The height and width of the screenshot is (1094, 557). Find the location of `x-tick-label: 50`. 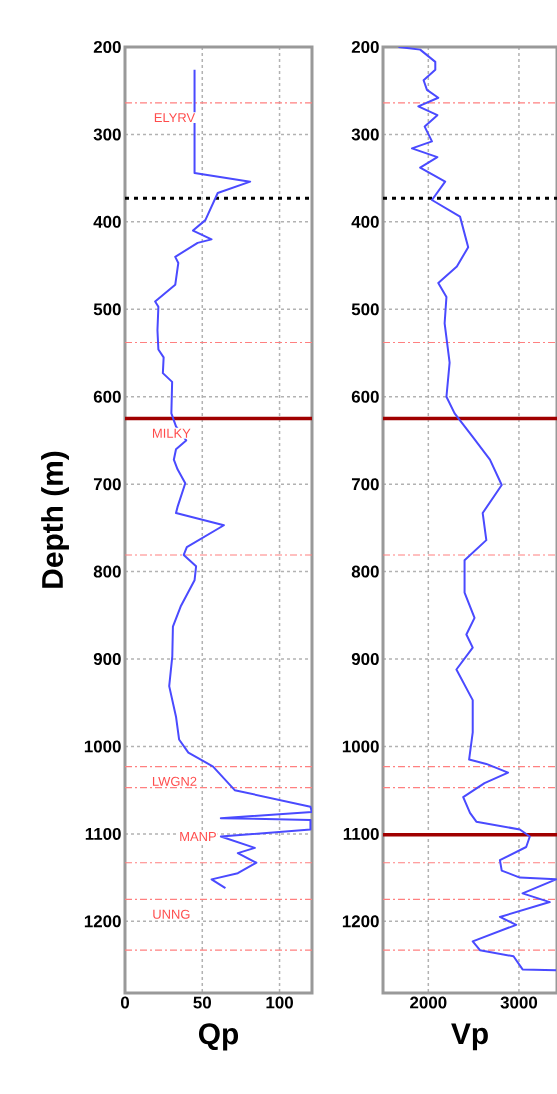

x-tick-label: 50 is located at coordinates (202, 1002).